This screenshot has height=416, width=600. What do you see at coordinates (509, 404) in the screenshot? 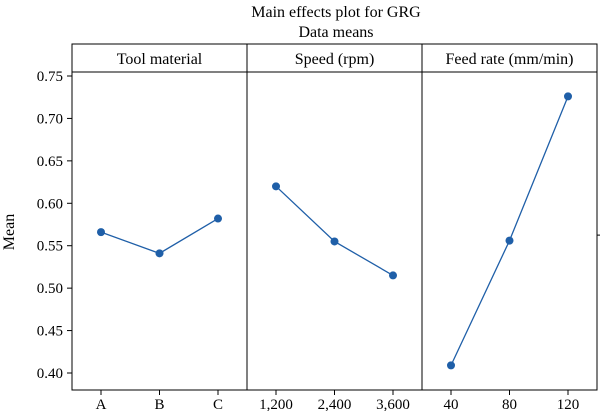
I see `x-tick-label: 80` at bounding box center [509, 404].